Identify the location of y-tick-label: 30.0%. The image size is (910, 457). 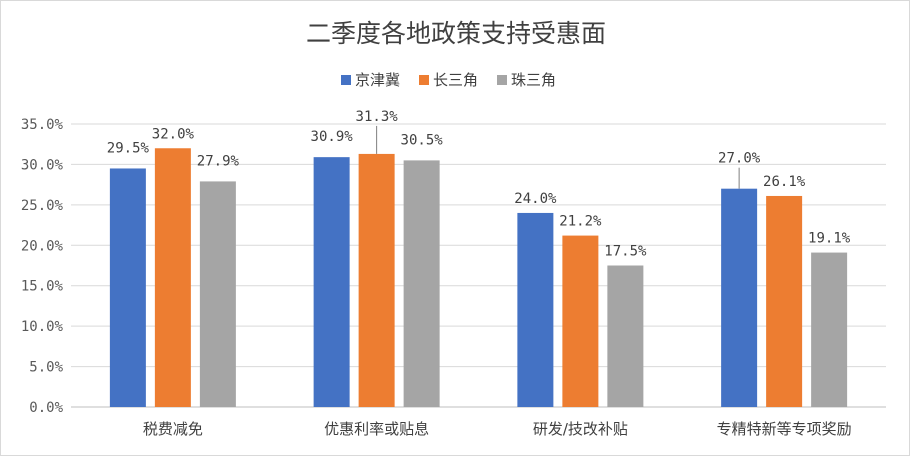
(42, 165).